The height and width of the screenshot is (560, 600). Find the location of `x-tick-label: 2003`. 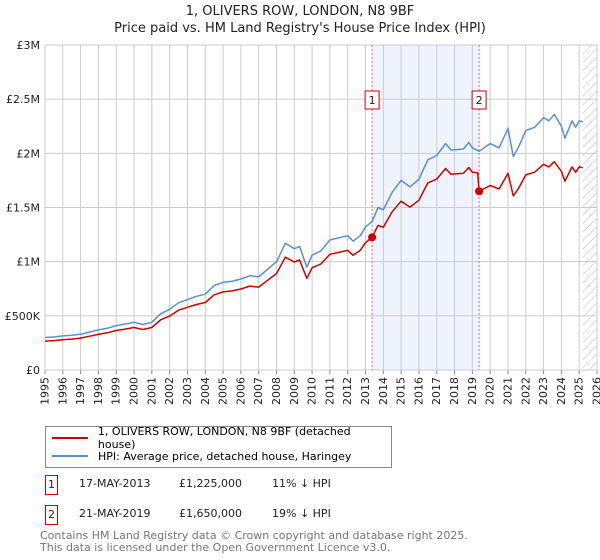

x-tick-label: 2003 is located at coordinates (187, 391).